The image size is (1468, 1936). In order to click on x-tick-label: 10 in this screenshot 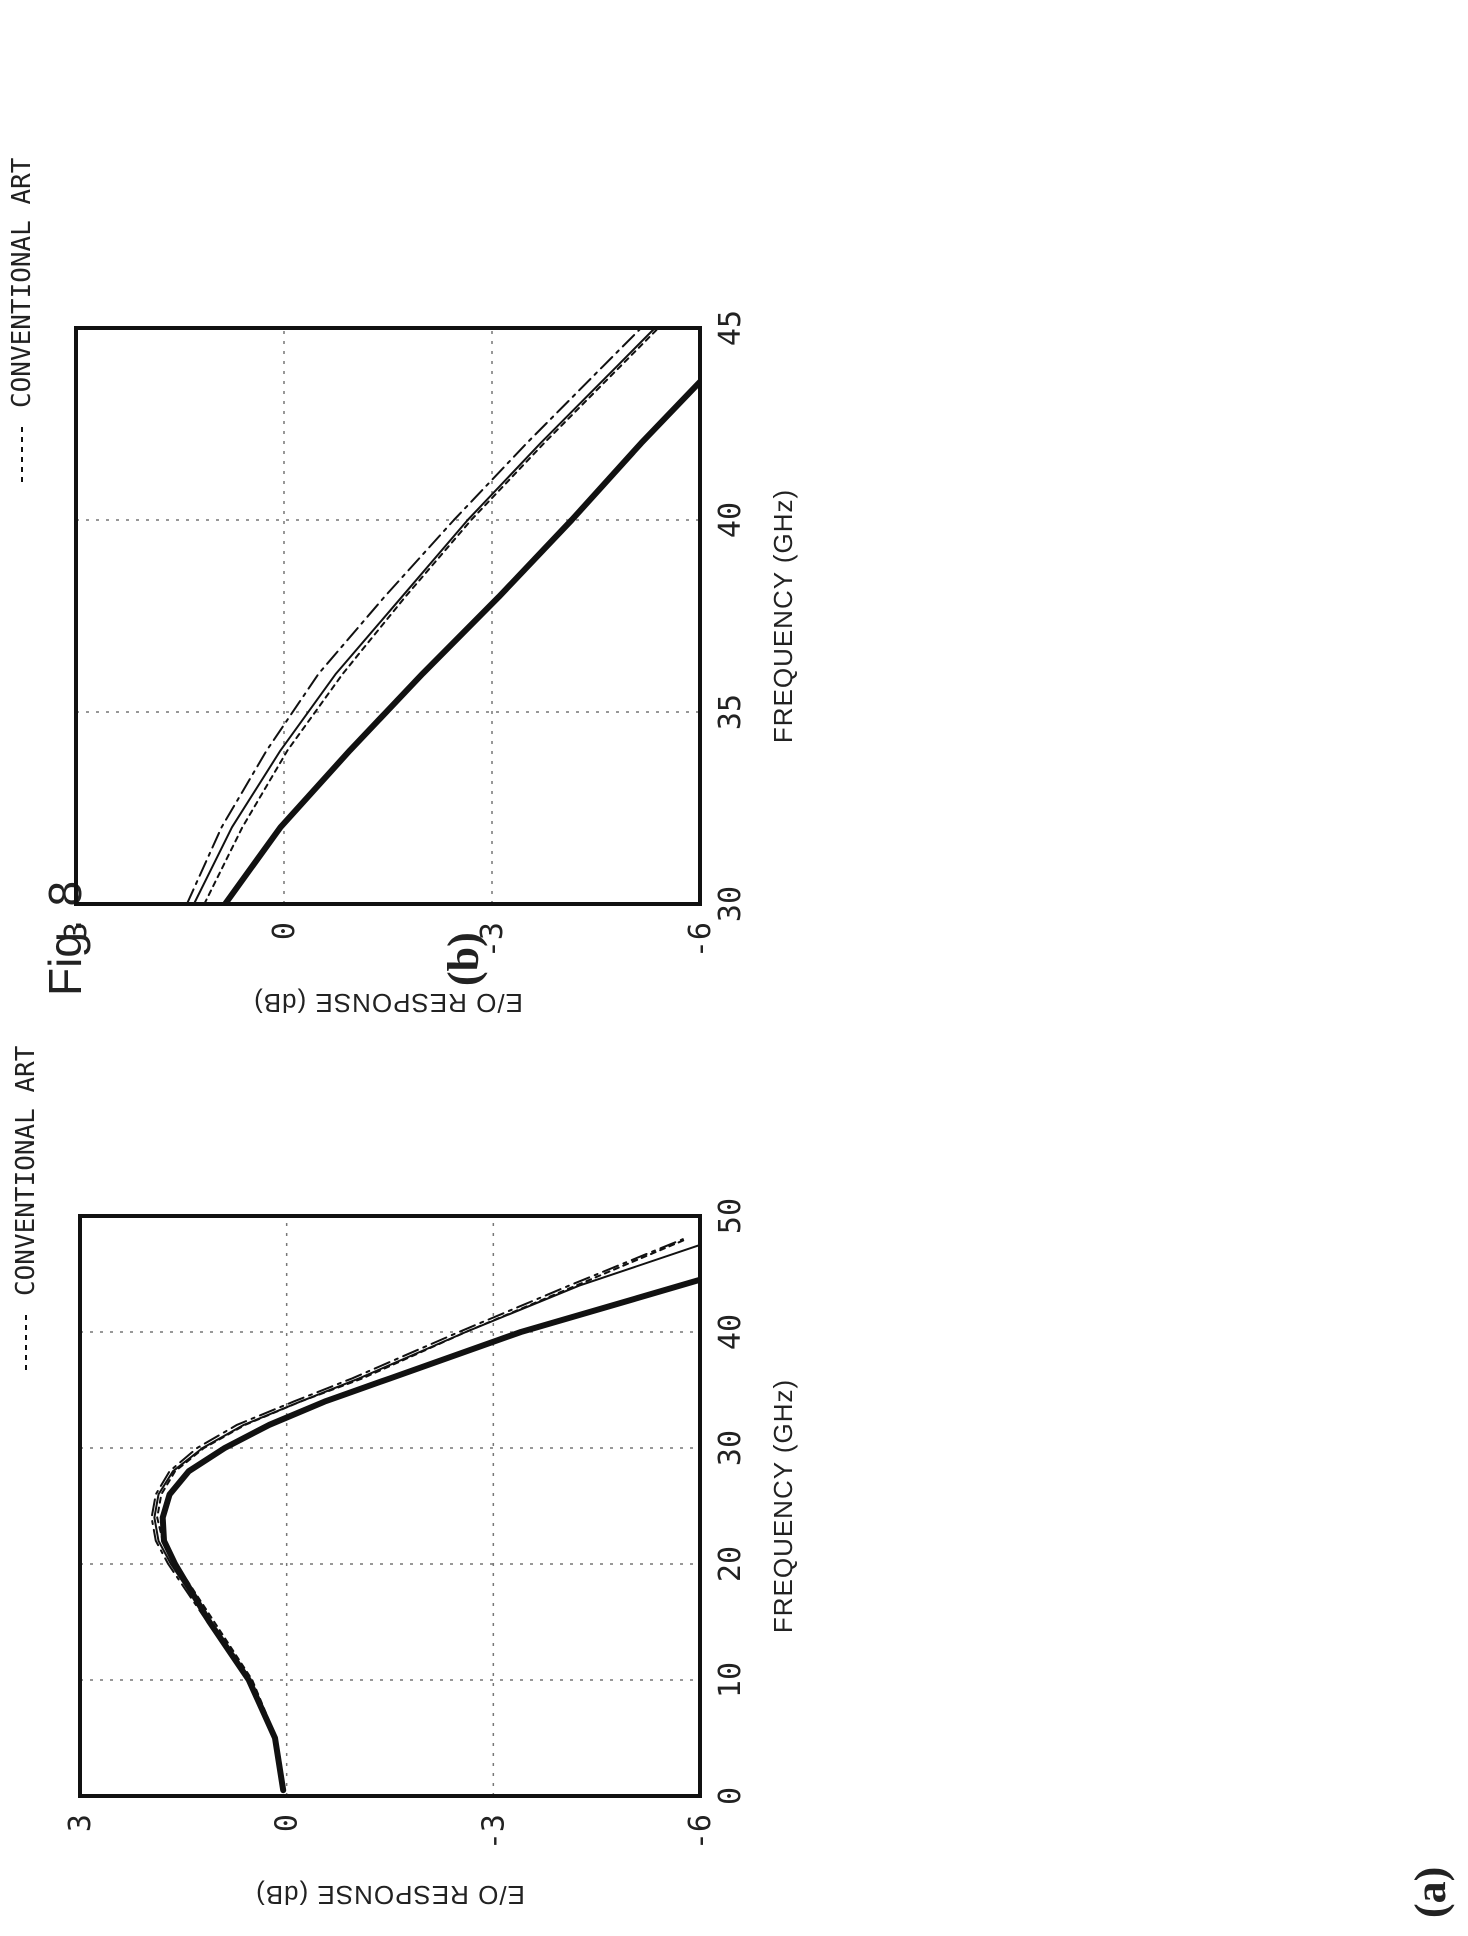, I will do `click(730, 1680)`.